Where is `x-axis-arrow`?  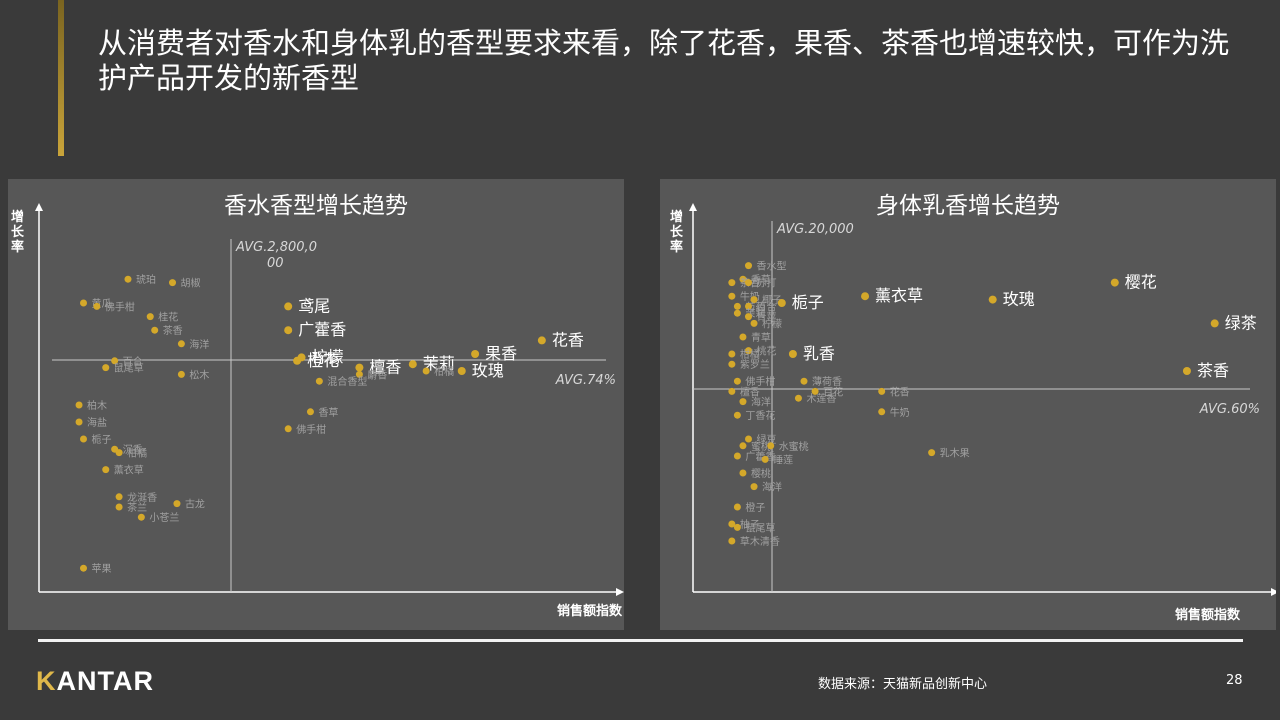
x-axis-arrow is located at coordinates (620, 592).